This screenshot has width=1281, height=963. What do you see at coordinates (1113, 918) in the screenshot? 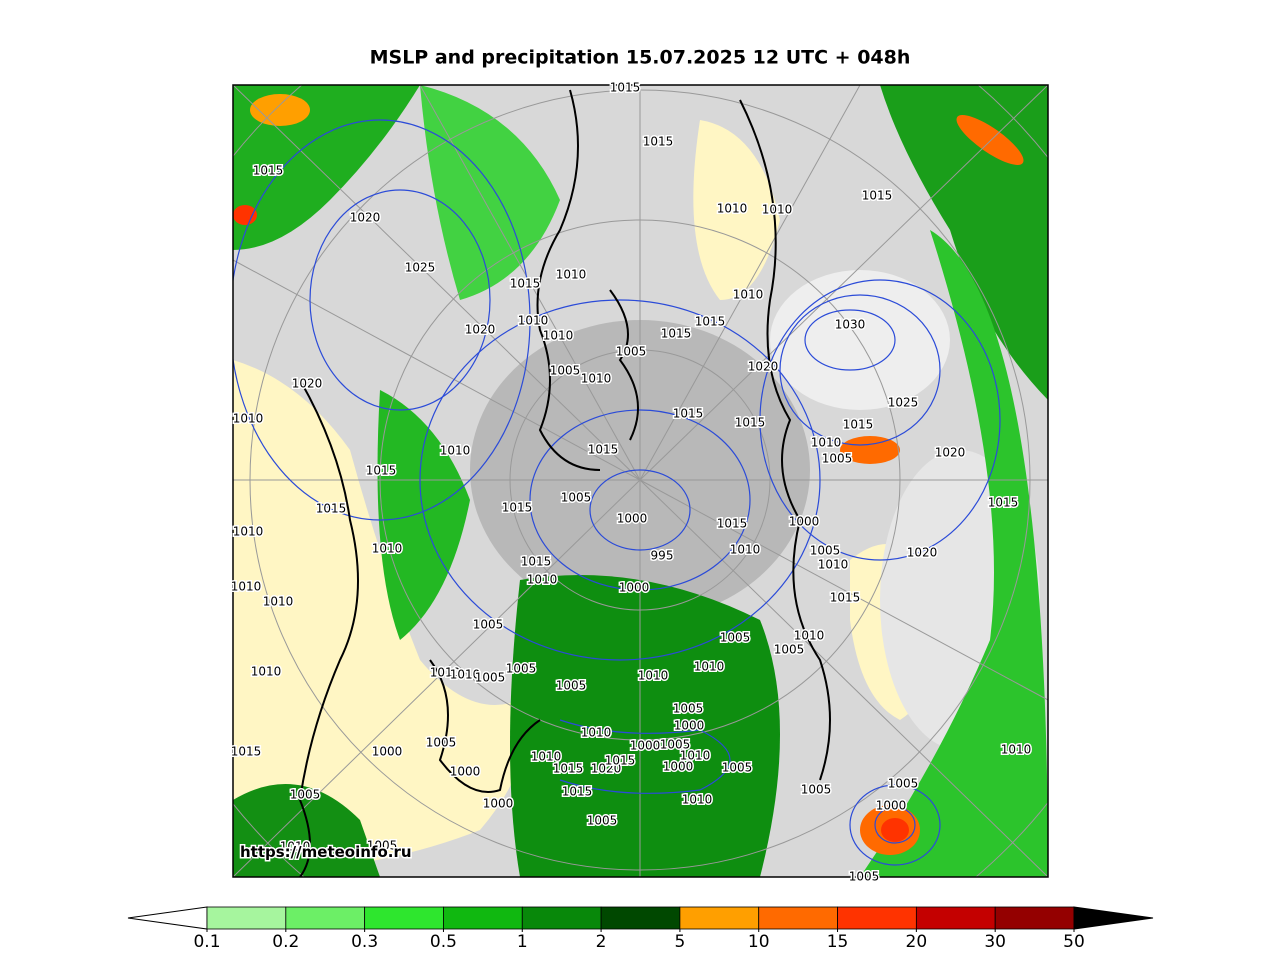
I see `colorbar-over` at bounding box center [1113, 918].